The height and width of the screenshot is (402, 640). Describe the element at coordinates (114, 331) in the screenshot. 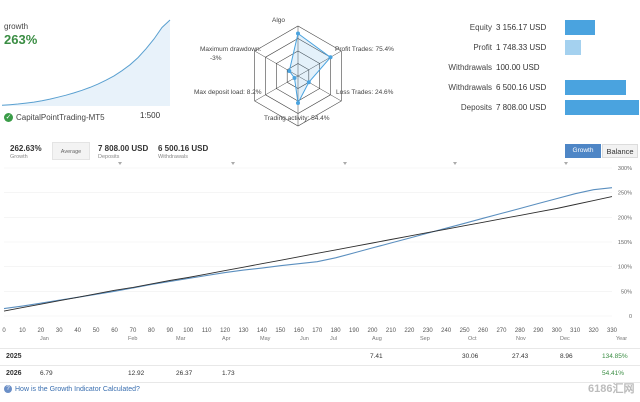

I see `x-tick-label: 60` at that location.